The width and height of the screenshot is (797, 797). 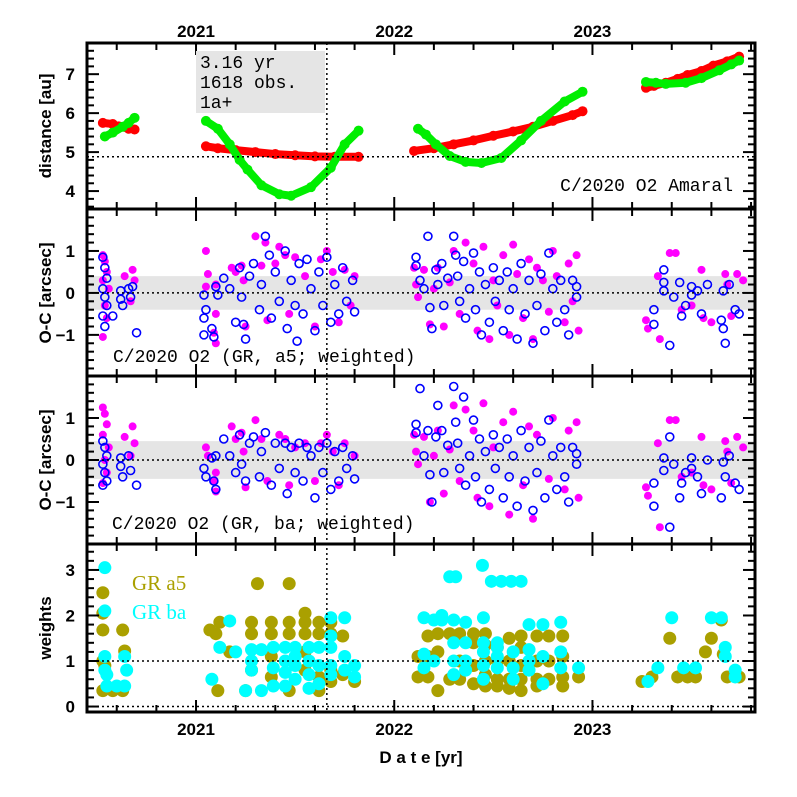 What do you see at coordinates (500, 127) in the screenshot?
I see `distance-curve-segment` at bounding box center [500, 127].